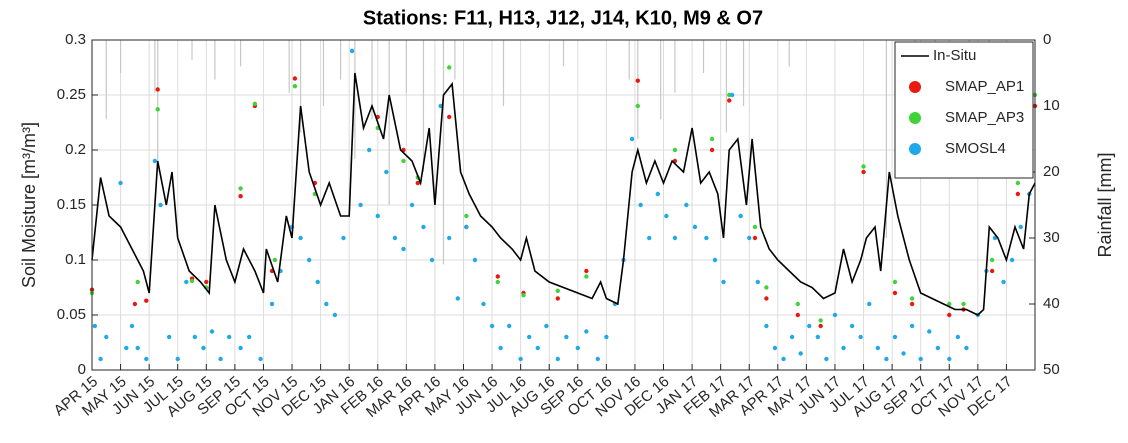 The width and height of the screenshot is (1128, 443). I want to click on y-axis-label: Soil Moisture [m³/m³], so click(29, 205).